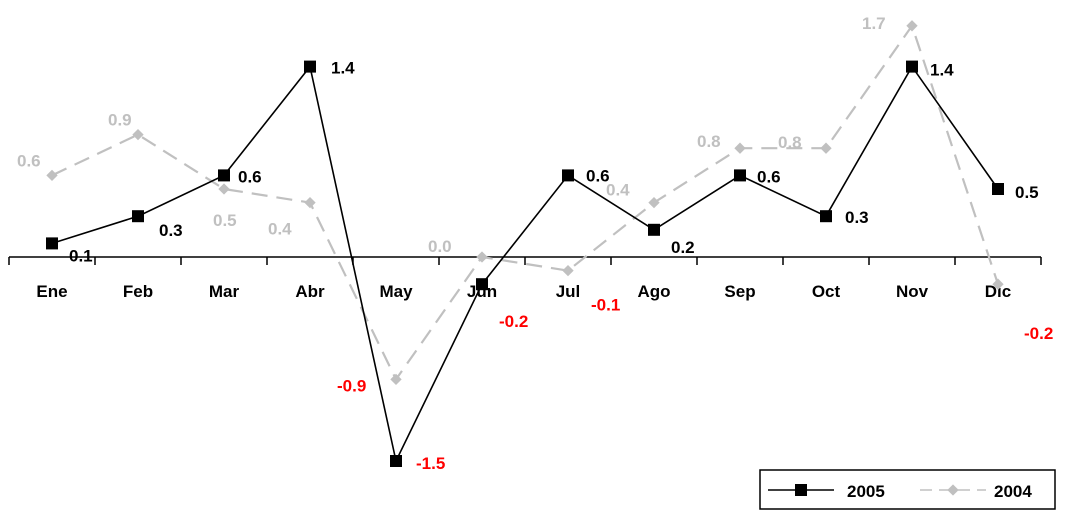 This screenshot has width=1065, height=511. Describe the element at coordinates (654, 202) in the screenshot. I see `point-2004-ago` at that location.